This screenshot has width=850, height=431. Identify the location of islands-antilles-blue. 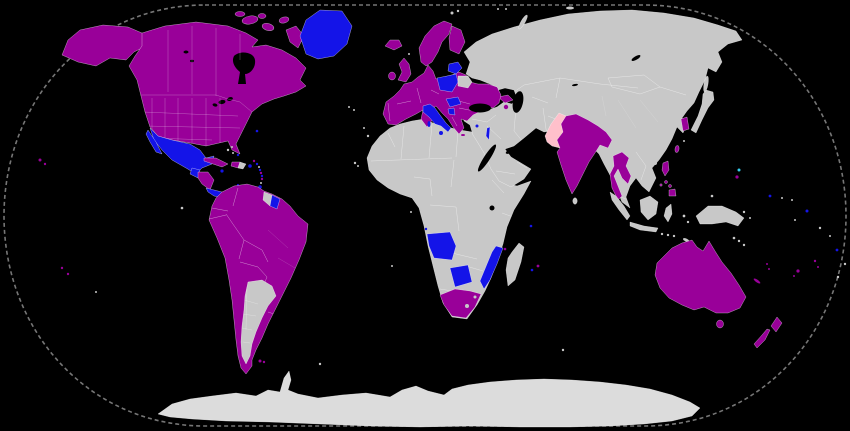
(259, 170).